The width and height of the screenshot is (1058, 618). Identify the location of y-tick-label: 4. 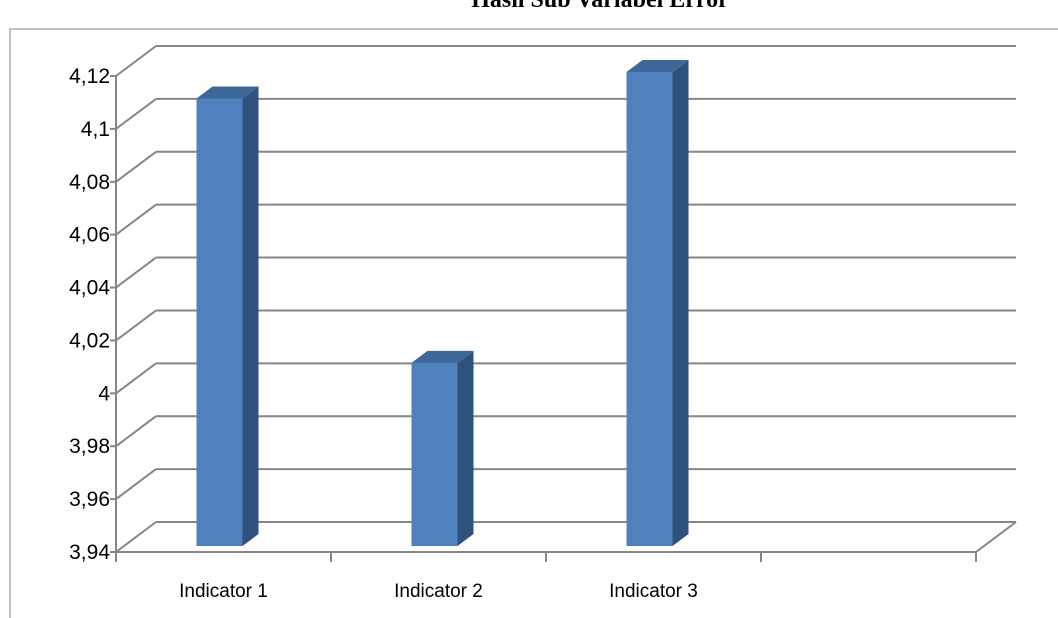
(104, 393).